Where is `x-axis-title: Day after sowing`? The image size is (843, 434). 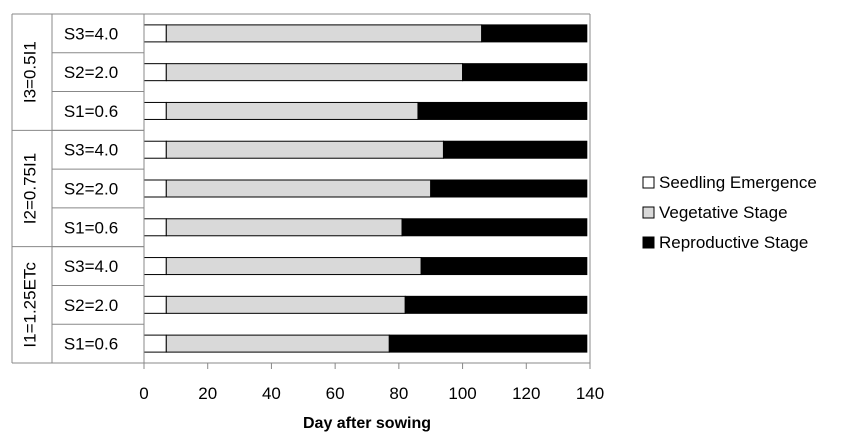 x-axis-title: Day after sowing is located at coordinates (367, 423).